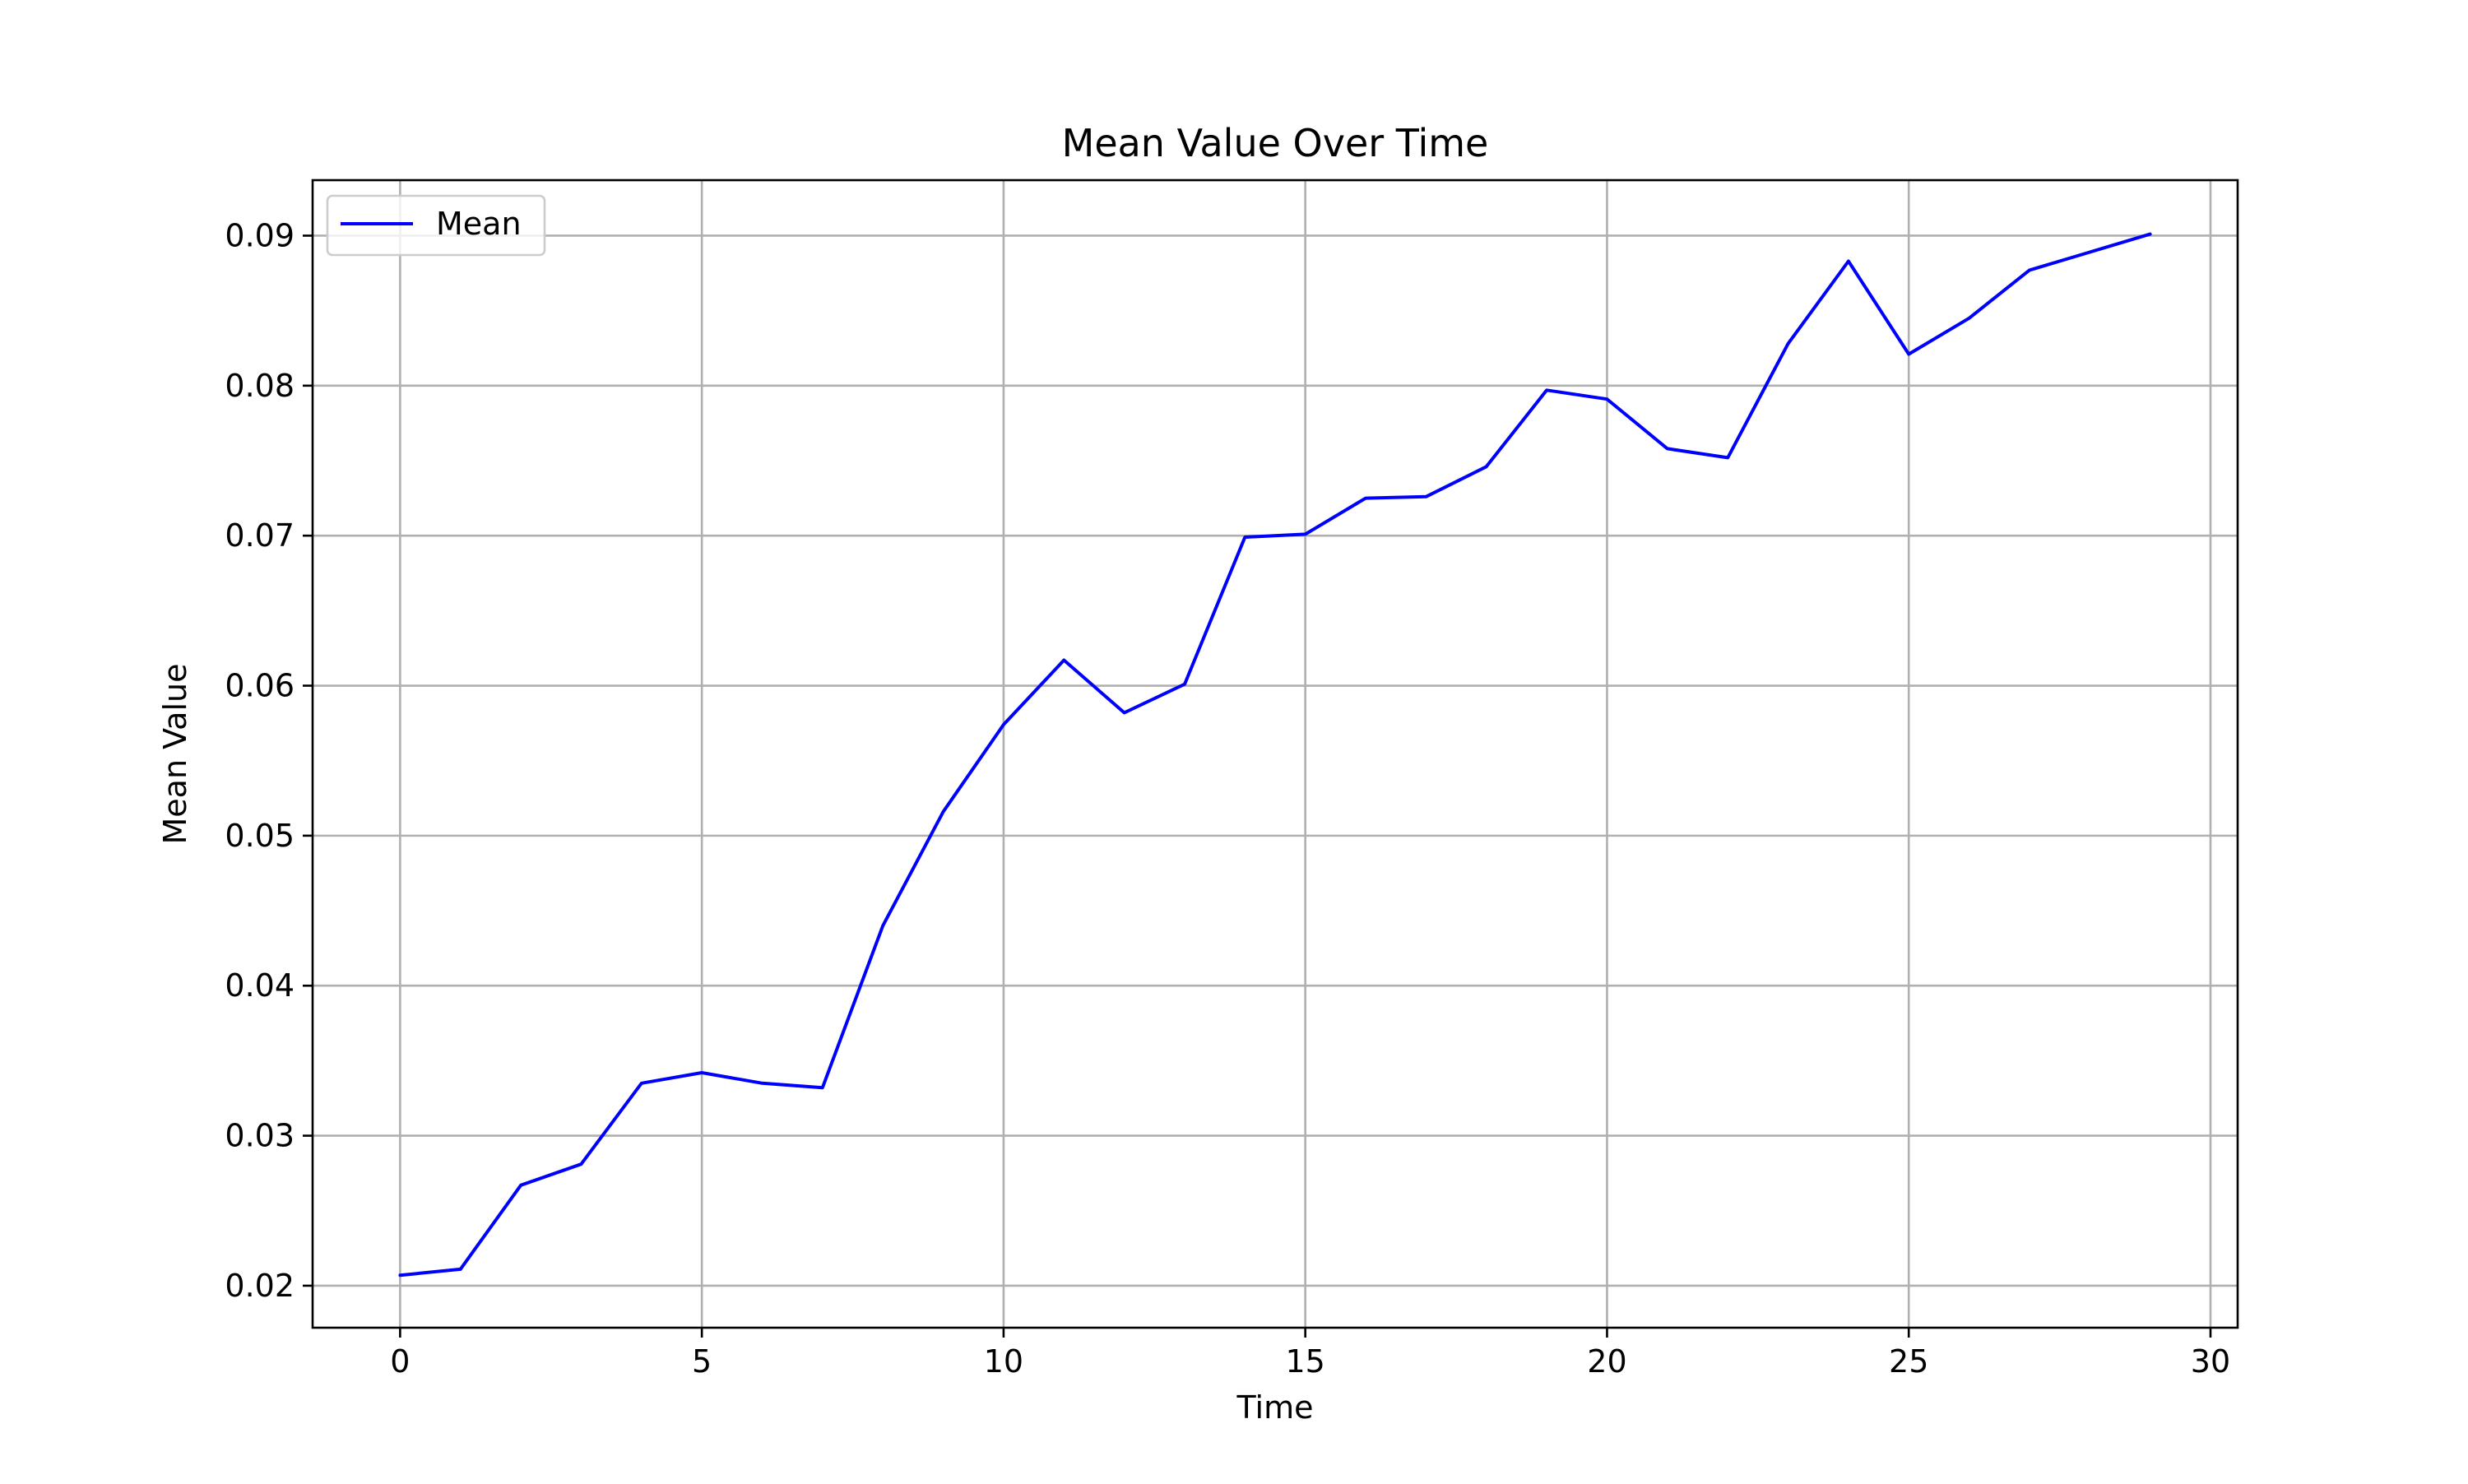  What do you see at coordinates (269, 760) in the screenshot?
I see `y-axis-ticks: 0.02 0.03 0.04 0.05 0.06 0.07 0.08 0.09` at bounding box center [269, 760].